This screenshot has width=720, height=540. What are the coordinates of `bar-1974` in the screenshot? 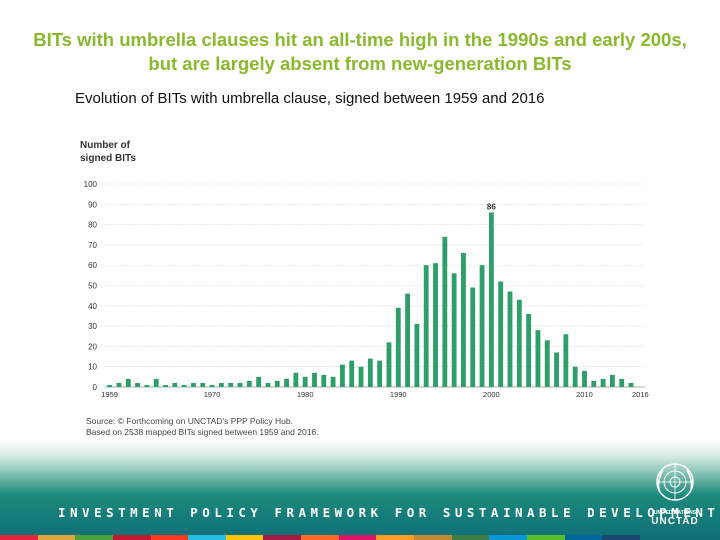 It's located at (249, 383).